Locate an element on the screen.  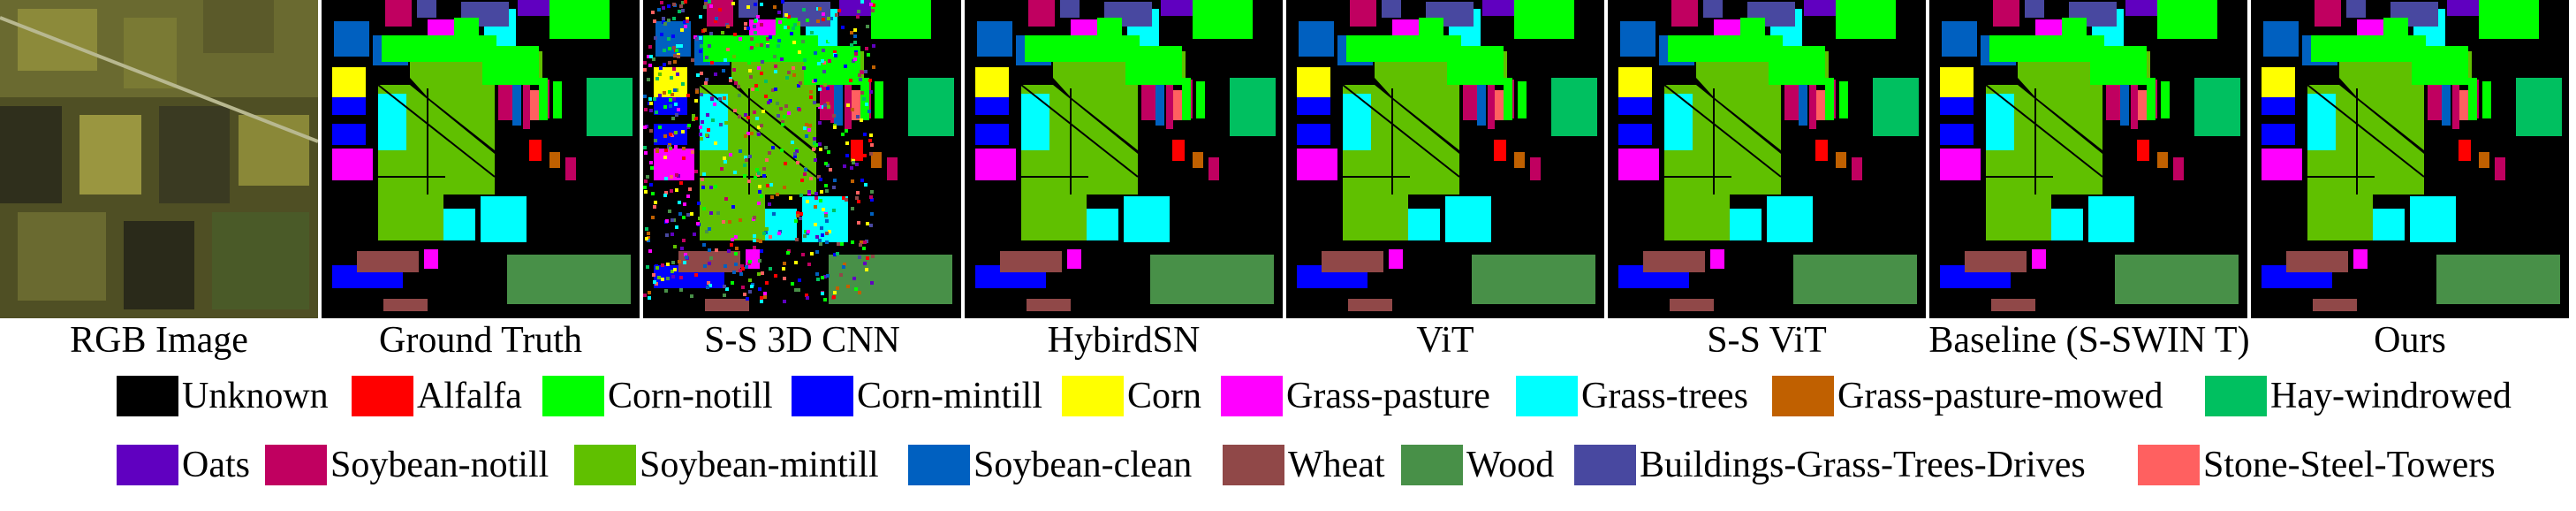
legend-label: Unknown is located at coordinates (256, 396).